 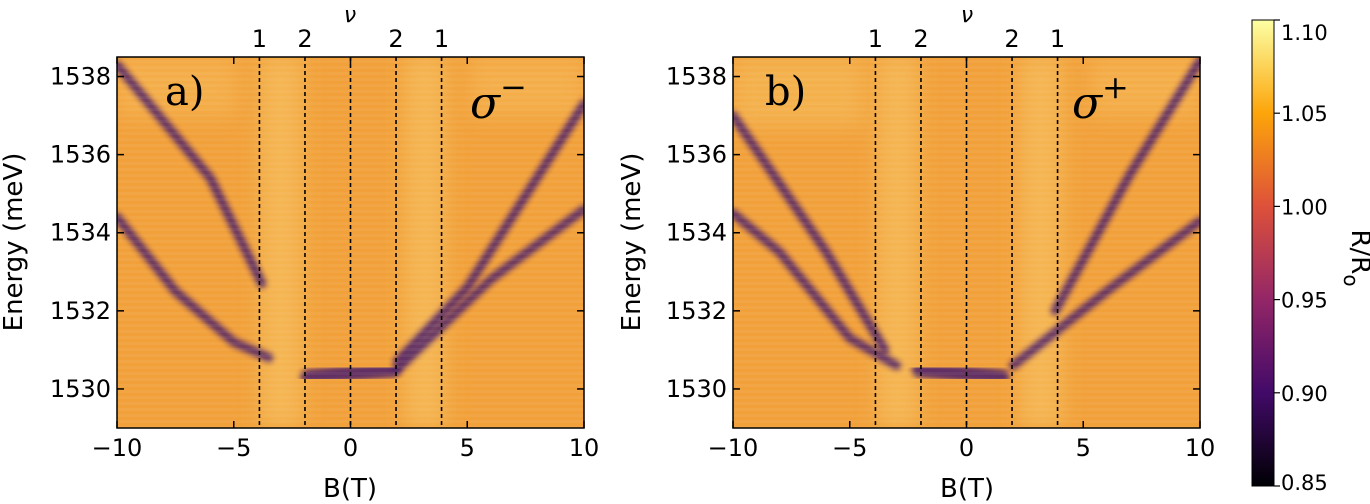 What do you see at coordinates (696, 311) in the screenshot?
I see `y-tick-label-b-1: 1532` at bounding box center [696, 311].